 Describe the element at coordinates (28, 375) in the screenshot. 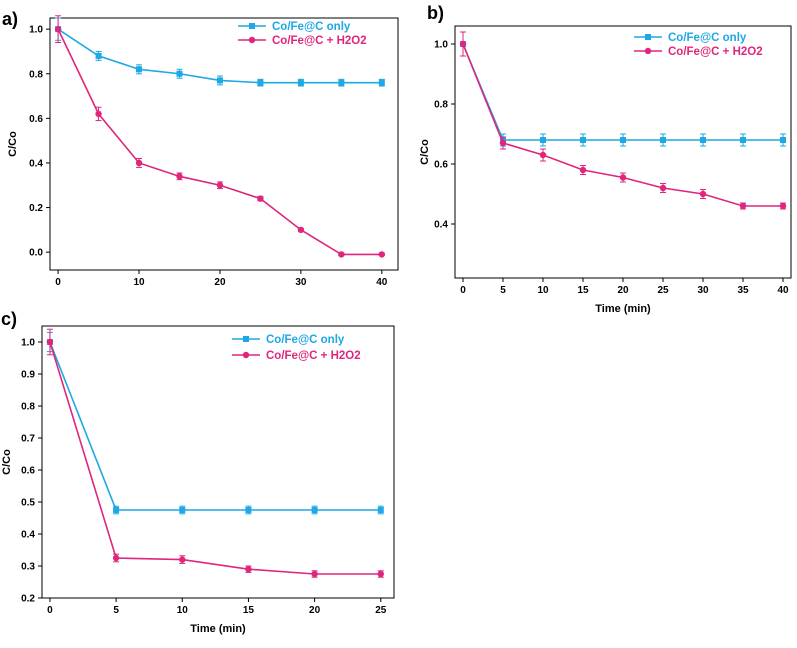

I see `y-tick-label: 0.9` at that location.